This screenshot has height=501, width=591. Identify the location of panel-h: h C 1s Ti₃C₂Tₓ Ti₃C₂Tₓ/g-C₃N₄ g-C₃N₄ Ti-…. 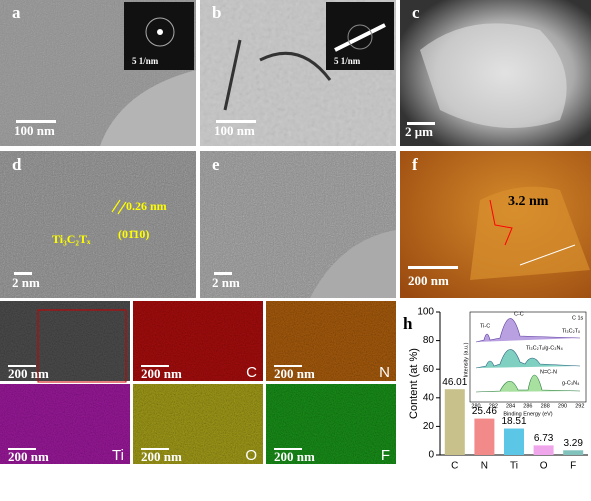
(495, 389).